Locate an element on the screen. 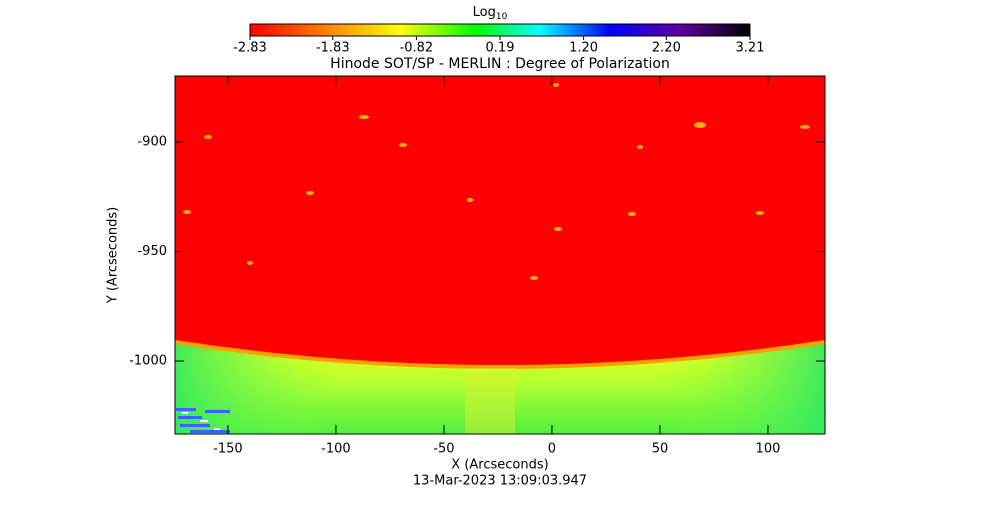 The height and width of the screenshot is (512, 1000). x-axis-label: X (Arcseconds) is located at coordinates (499, 465).